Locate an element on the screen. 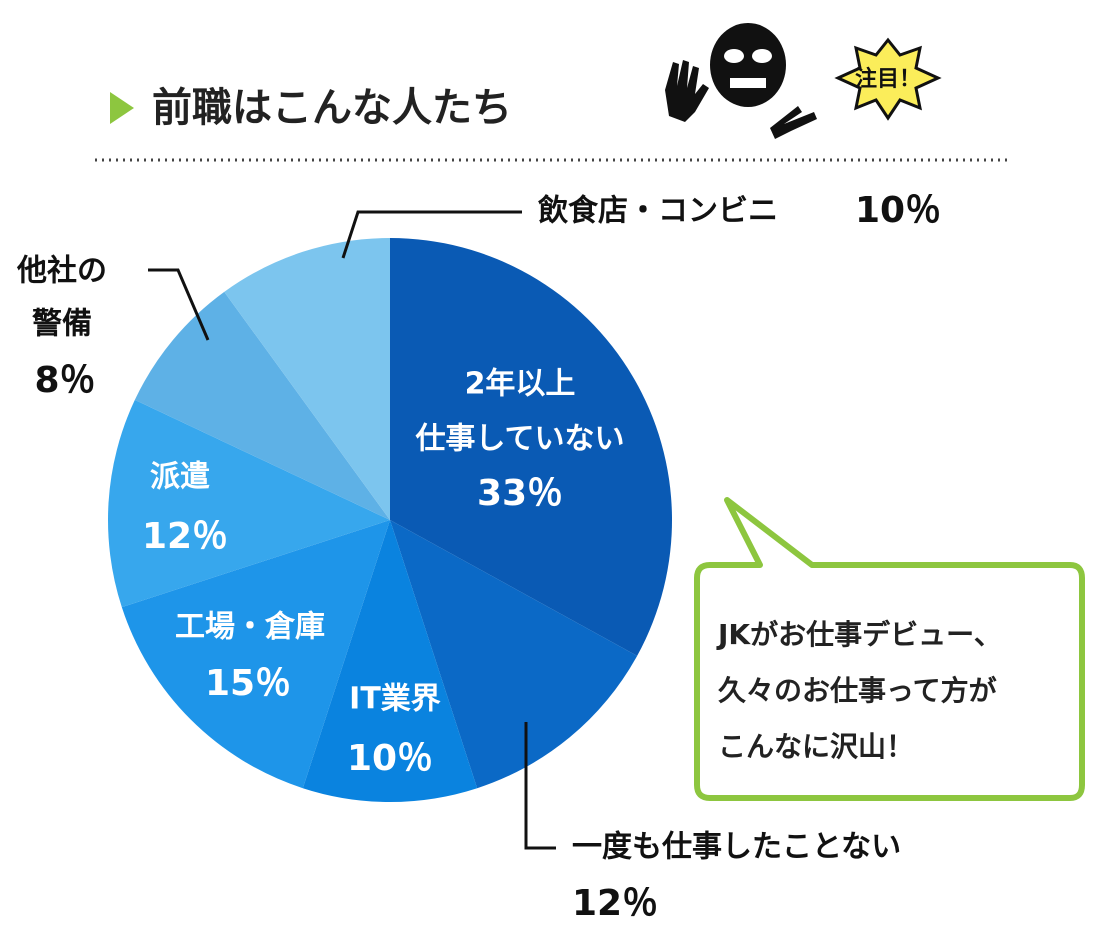  slice-label: 警備 is located at coordinates (62, 324).